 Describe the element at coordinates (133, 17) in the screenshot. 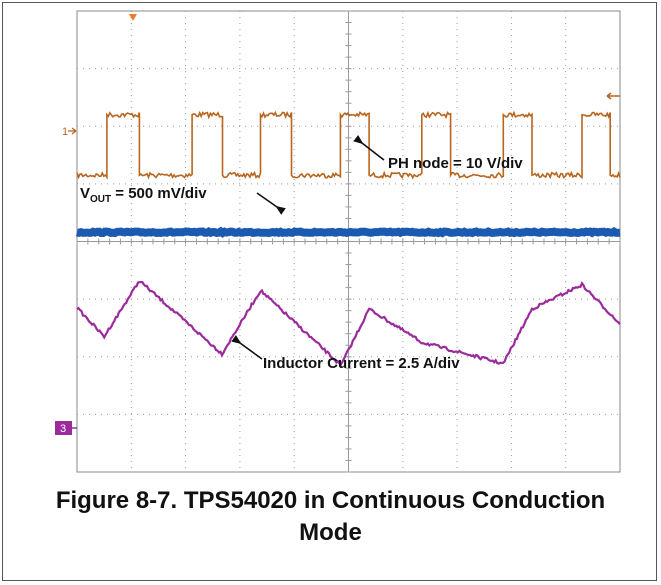

I see `trigger-marker-icon` at that location.